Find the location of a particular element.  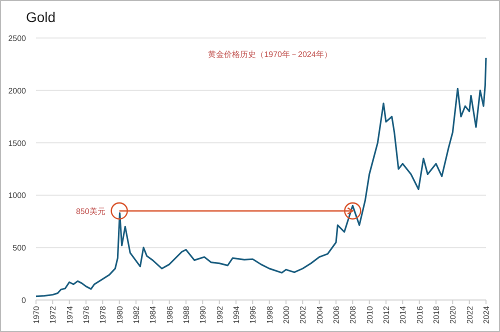

x-tick-label: 2024 is located at coordinates (486, 314).